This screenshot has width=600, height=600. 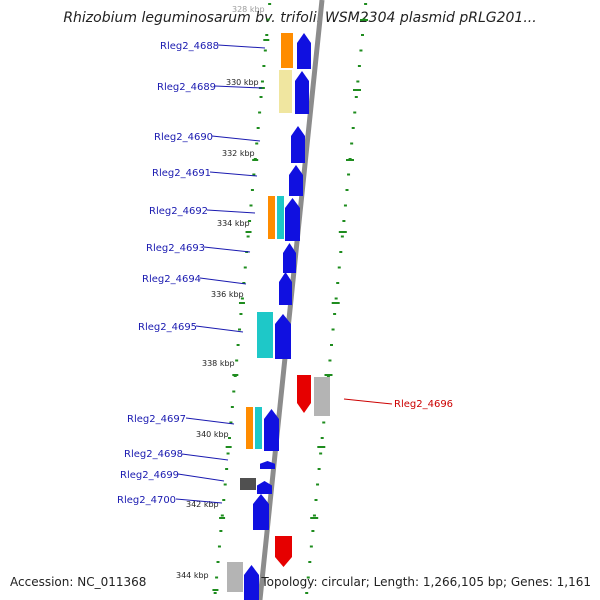 I want to click on gene-rleg2_4697: Rleg2_4697, so click(x=203, y=429).